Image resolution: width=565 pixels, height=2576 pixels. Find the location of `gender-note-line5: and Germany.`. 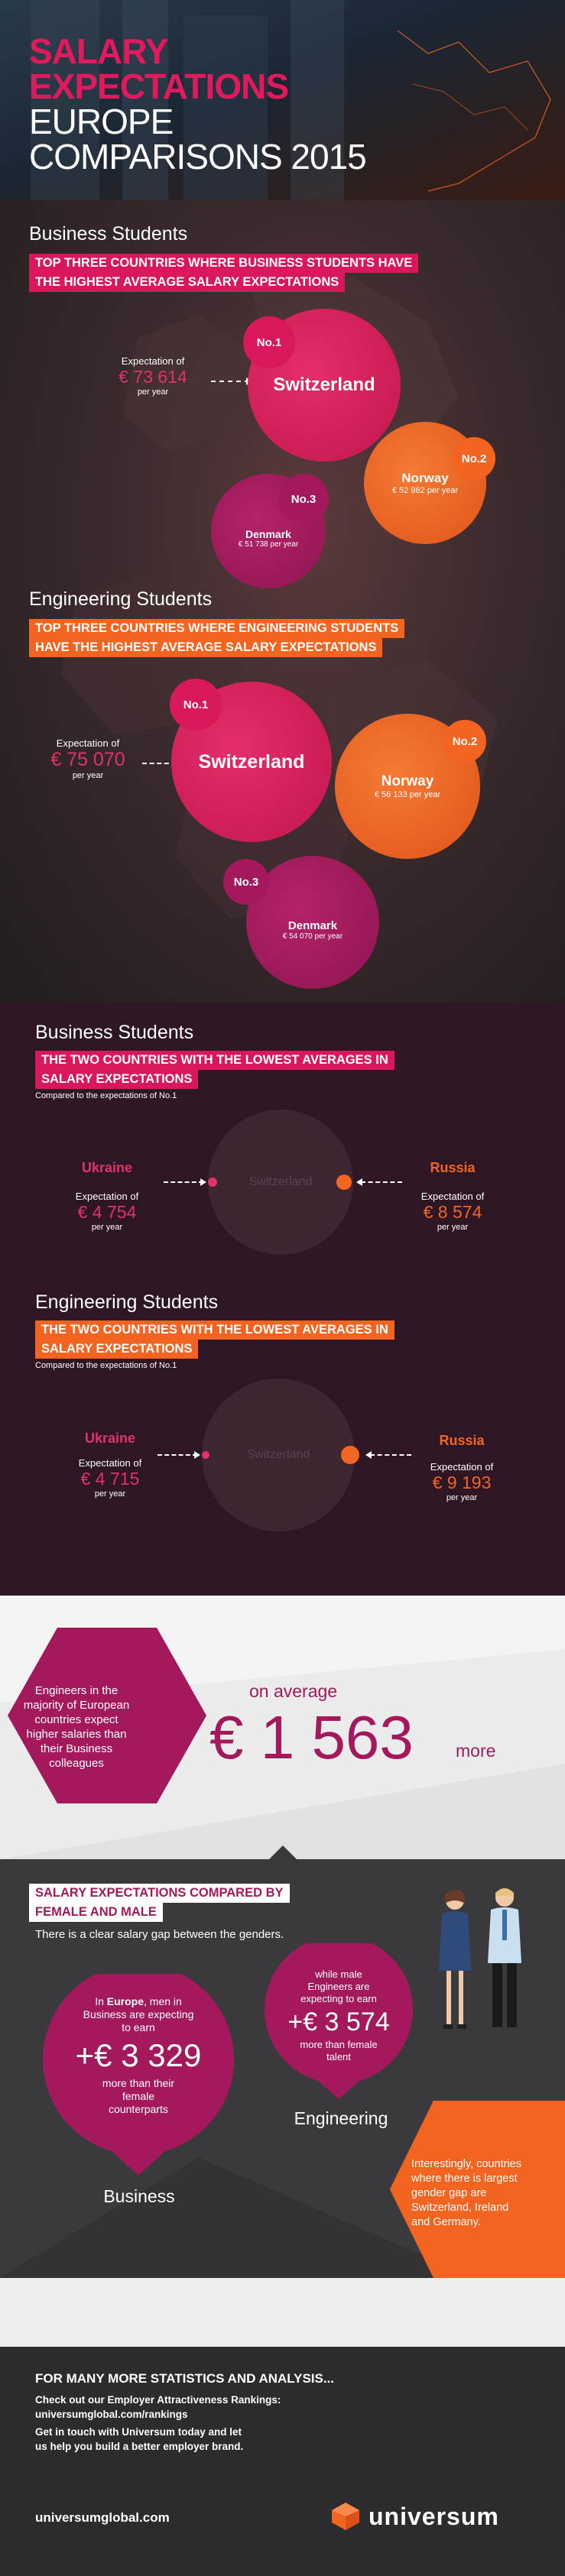

gender-note-line5: and Germany. is located at coordinates (446, 2222).